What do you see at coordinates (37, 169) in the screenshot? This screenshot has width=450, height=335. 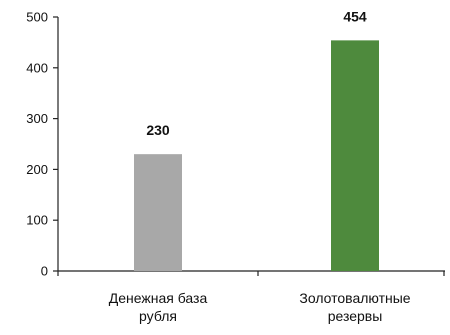 I see `y-tick-label: 200` at bounding box center [37, 169].